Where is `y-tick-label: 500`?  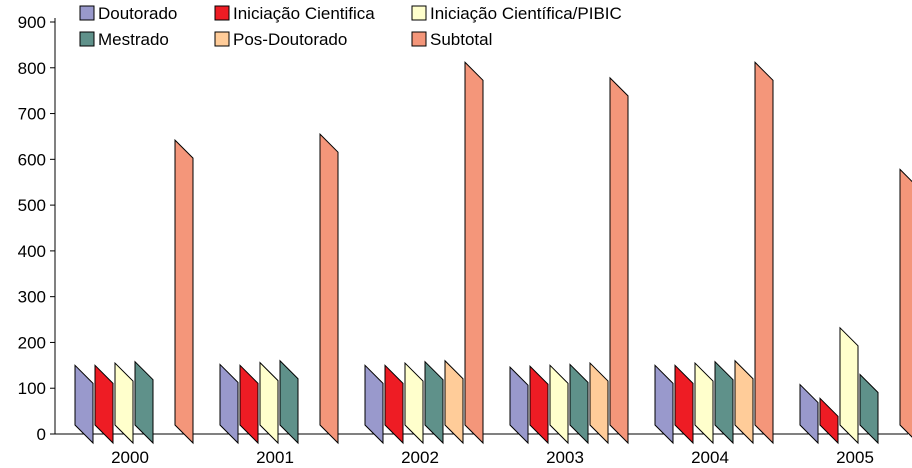 y-tick-label: 500 is located at coordinates (32, 205).